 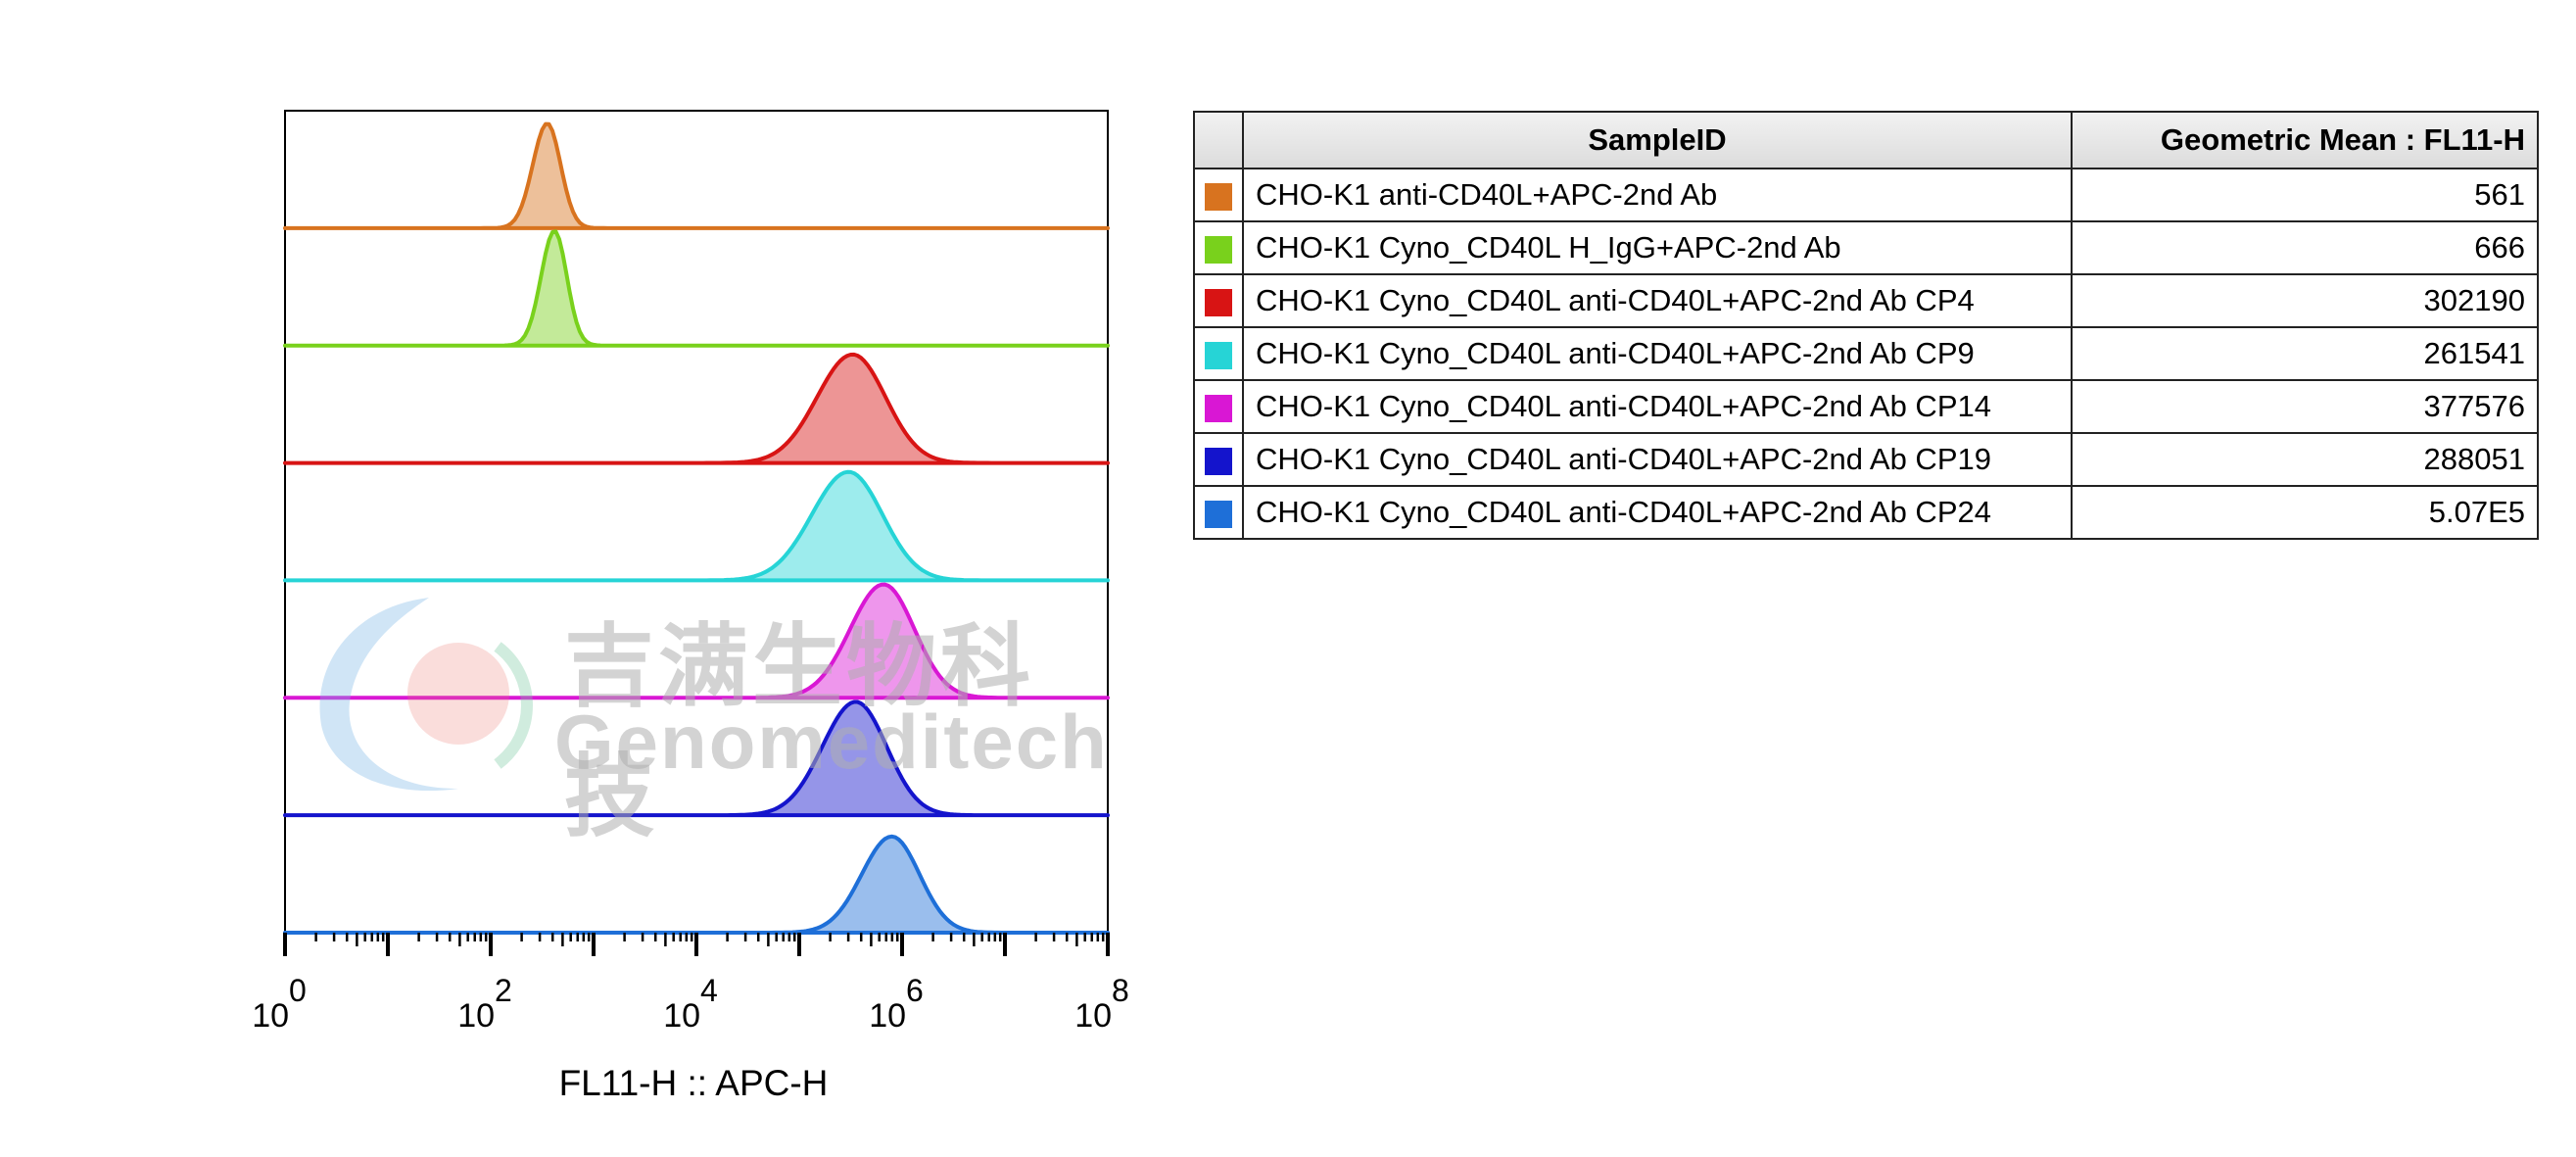 What do you see at coordinates (694, 1083) in the screenshot?
I see `x-axis-label: FL11-H :: APC-H` at bounding box center [694, 1083].